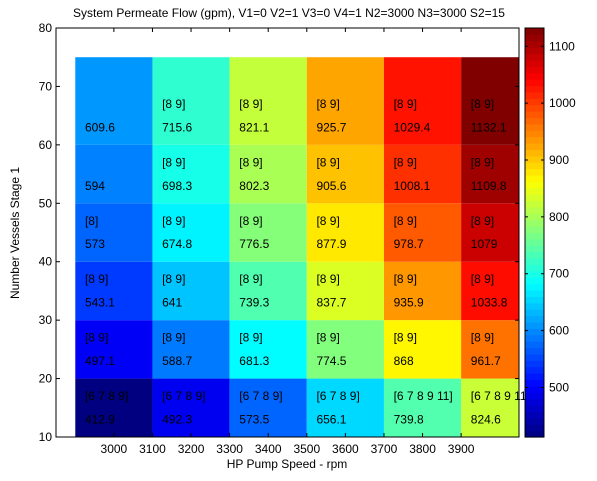 This screenshot has width=597, height=481. Describe the element at coordinates (562, 46) in the screenshot. I see `colorbar-tick-label: 1100` at that location.